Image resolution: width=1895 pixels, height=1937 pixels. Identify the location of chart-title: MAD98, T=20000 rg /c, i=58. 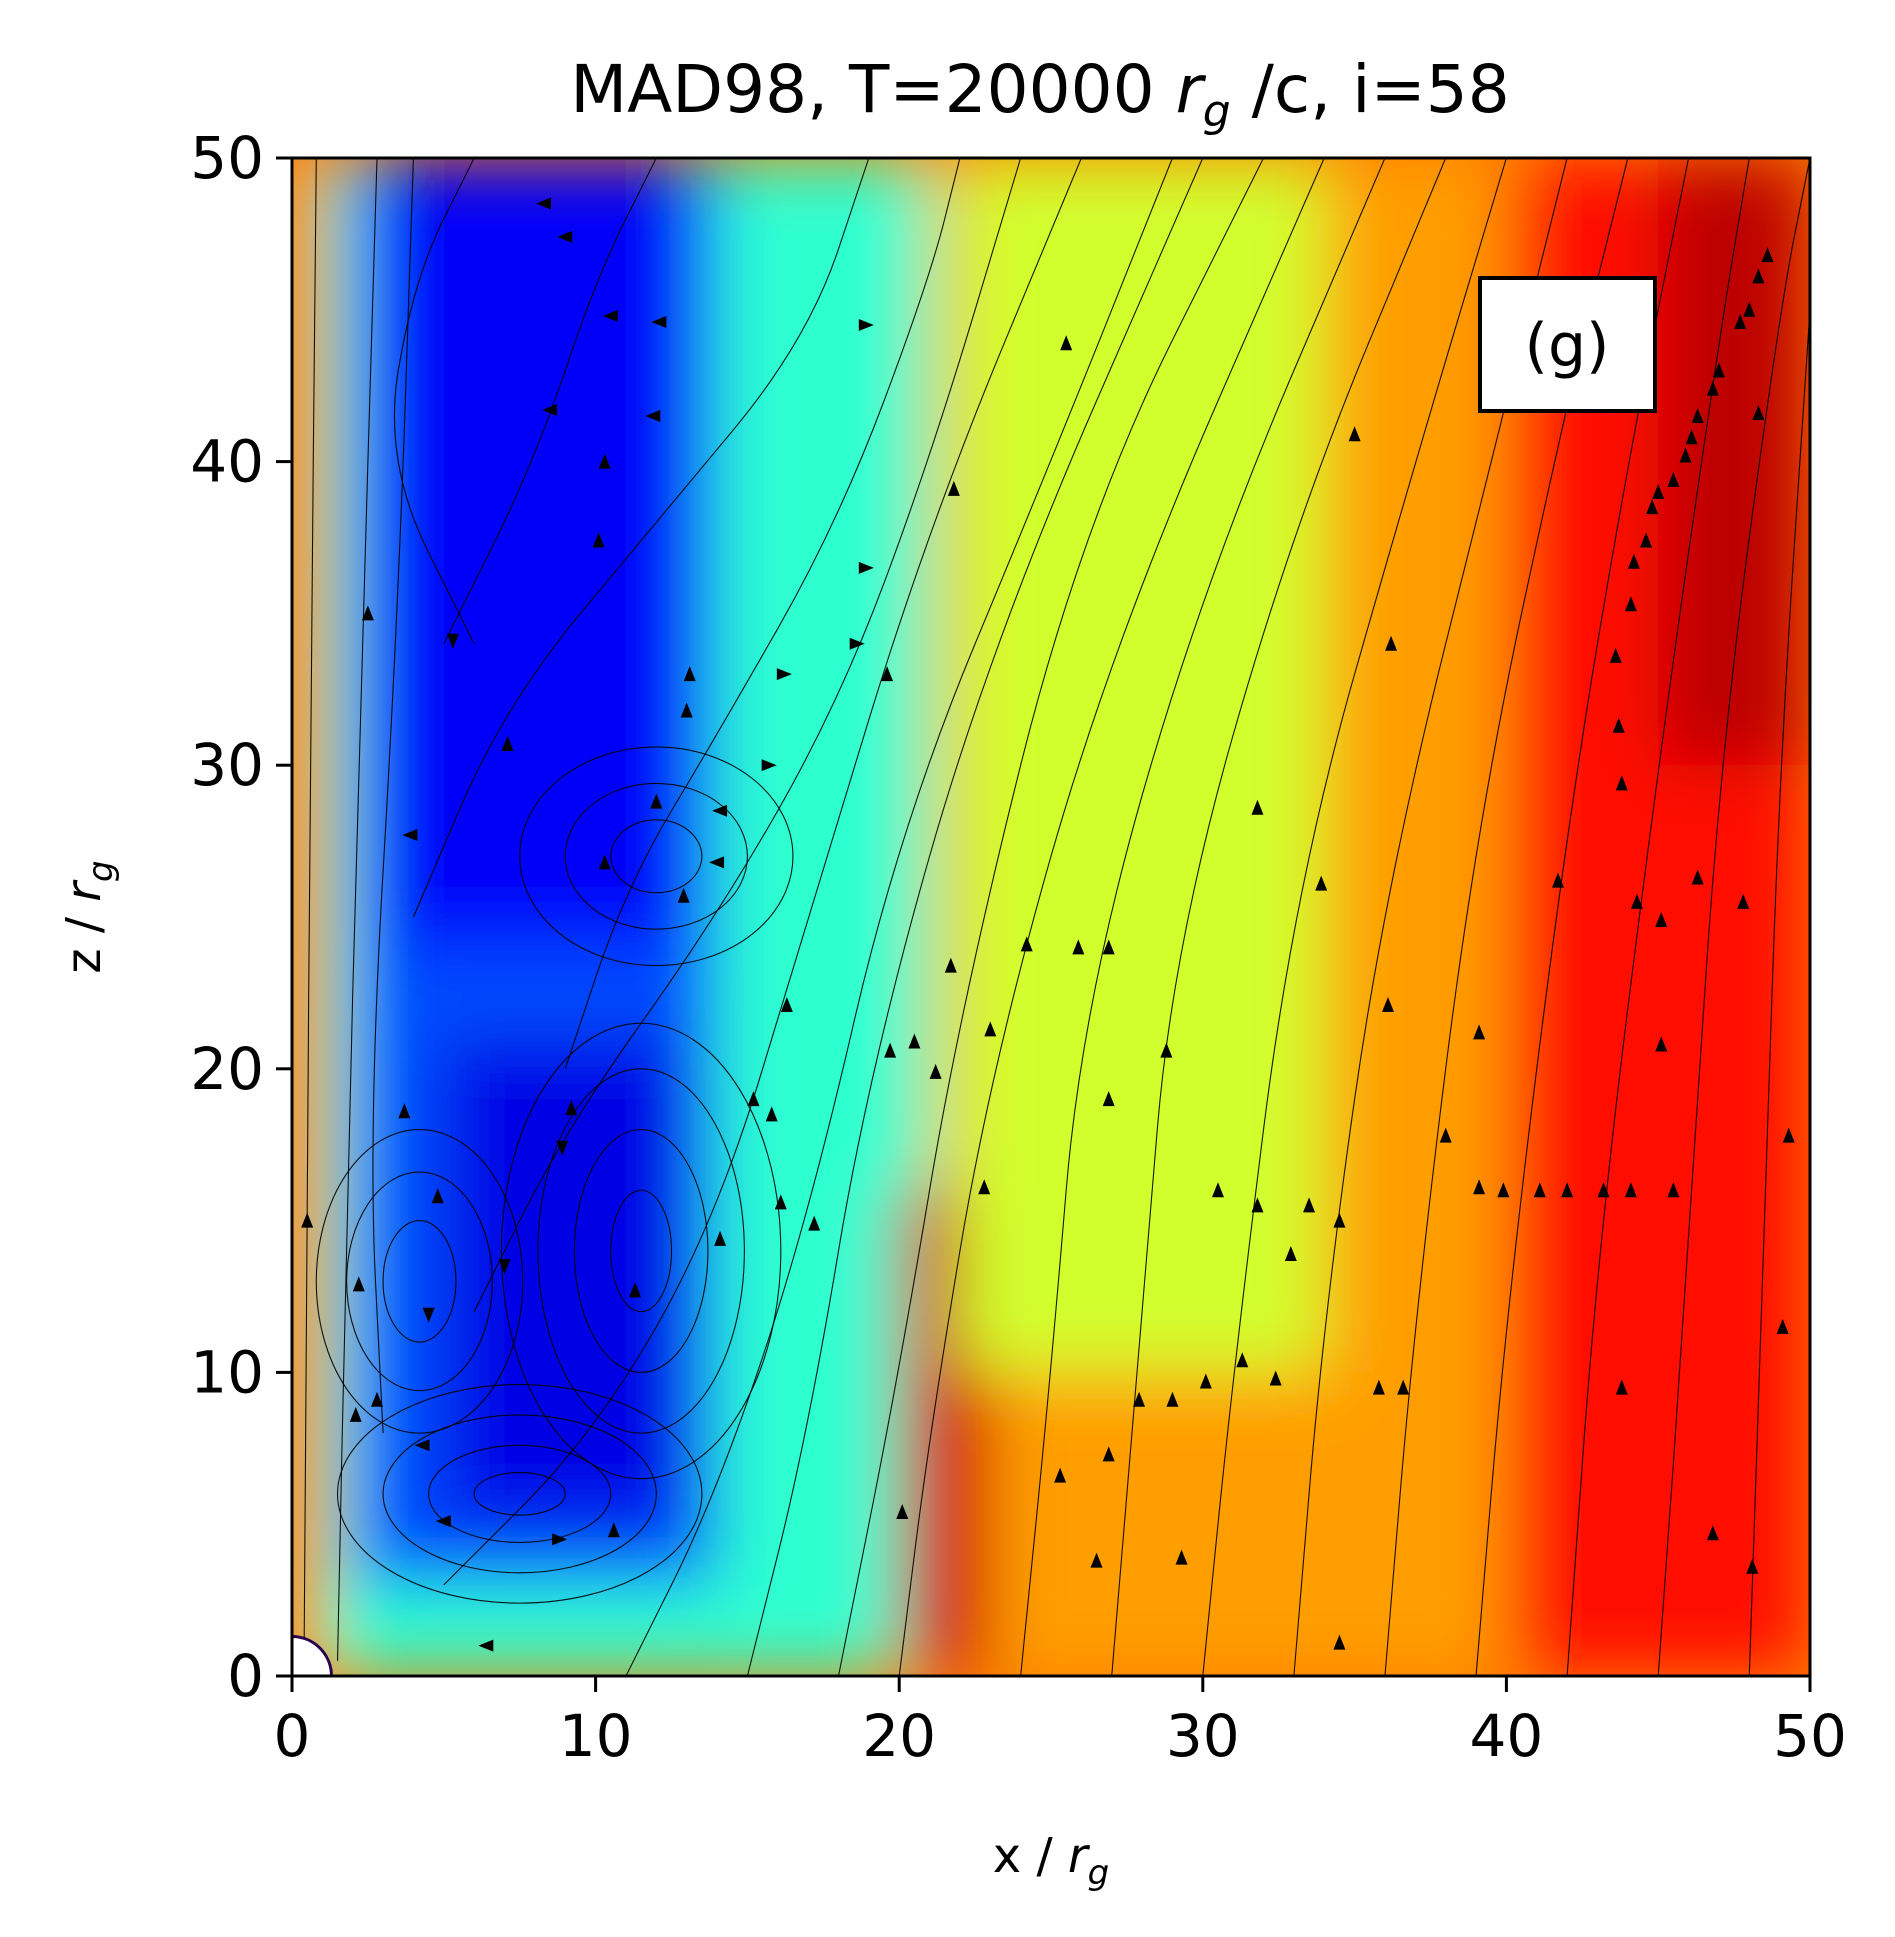
(1040, 94).